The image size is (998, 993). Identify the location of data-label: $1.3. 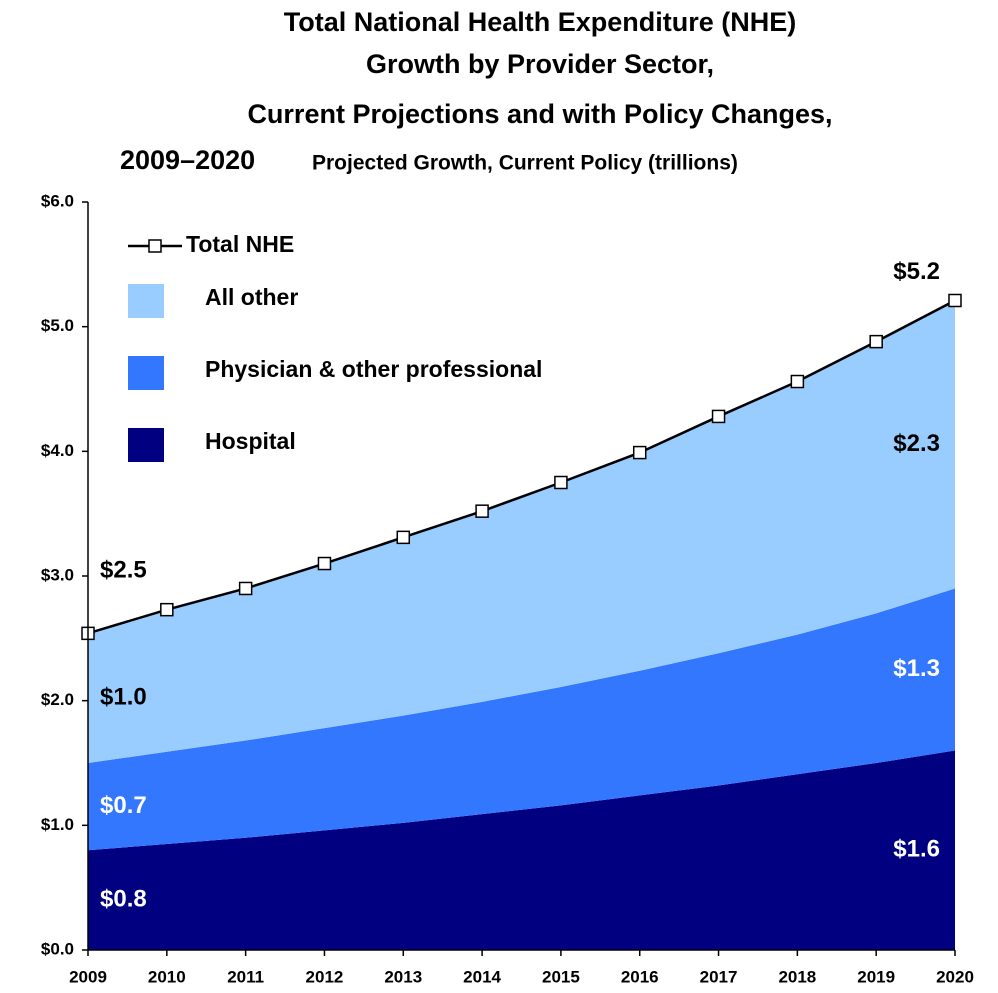
(916, 668).